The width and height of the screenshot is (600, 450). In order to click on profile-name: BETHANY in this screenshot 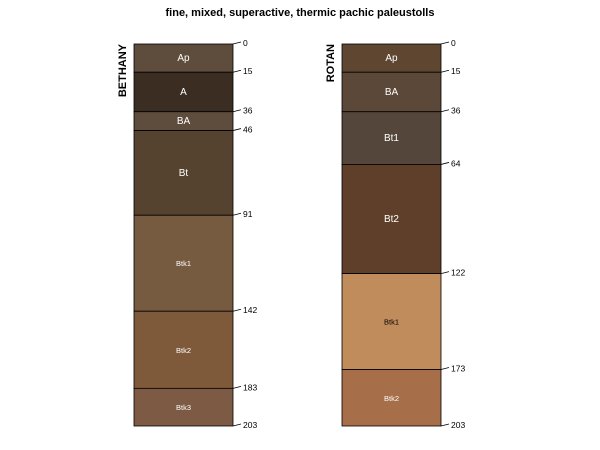, I will do `click(123, 70)`.